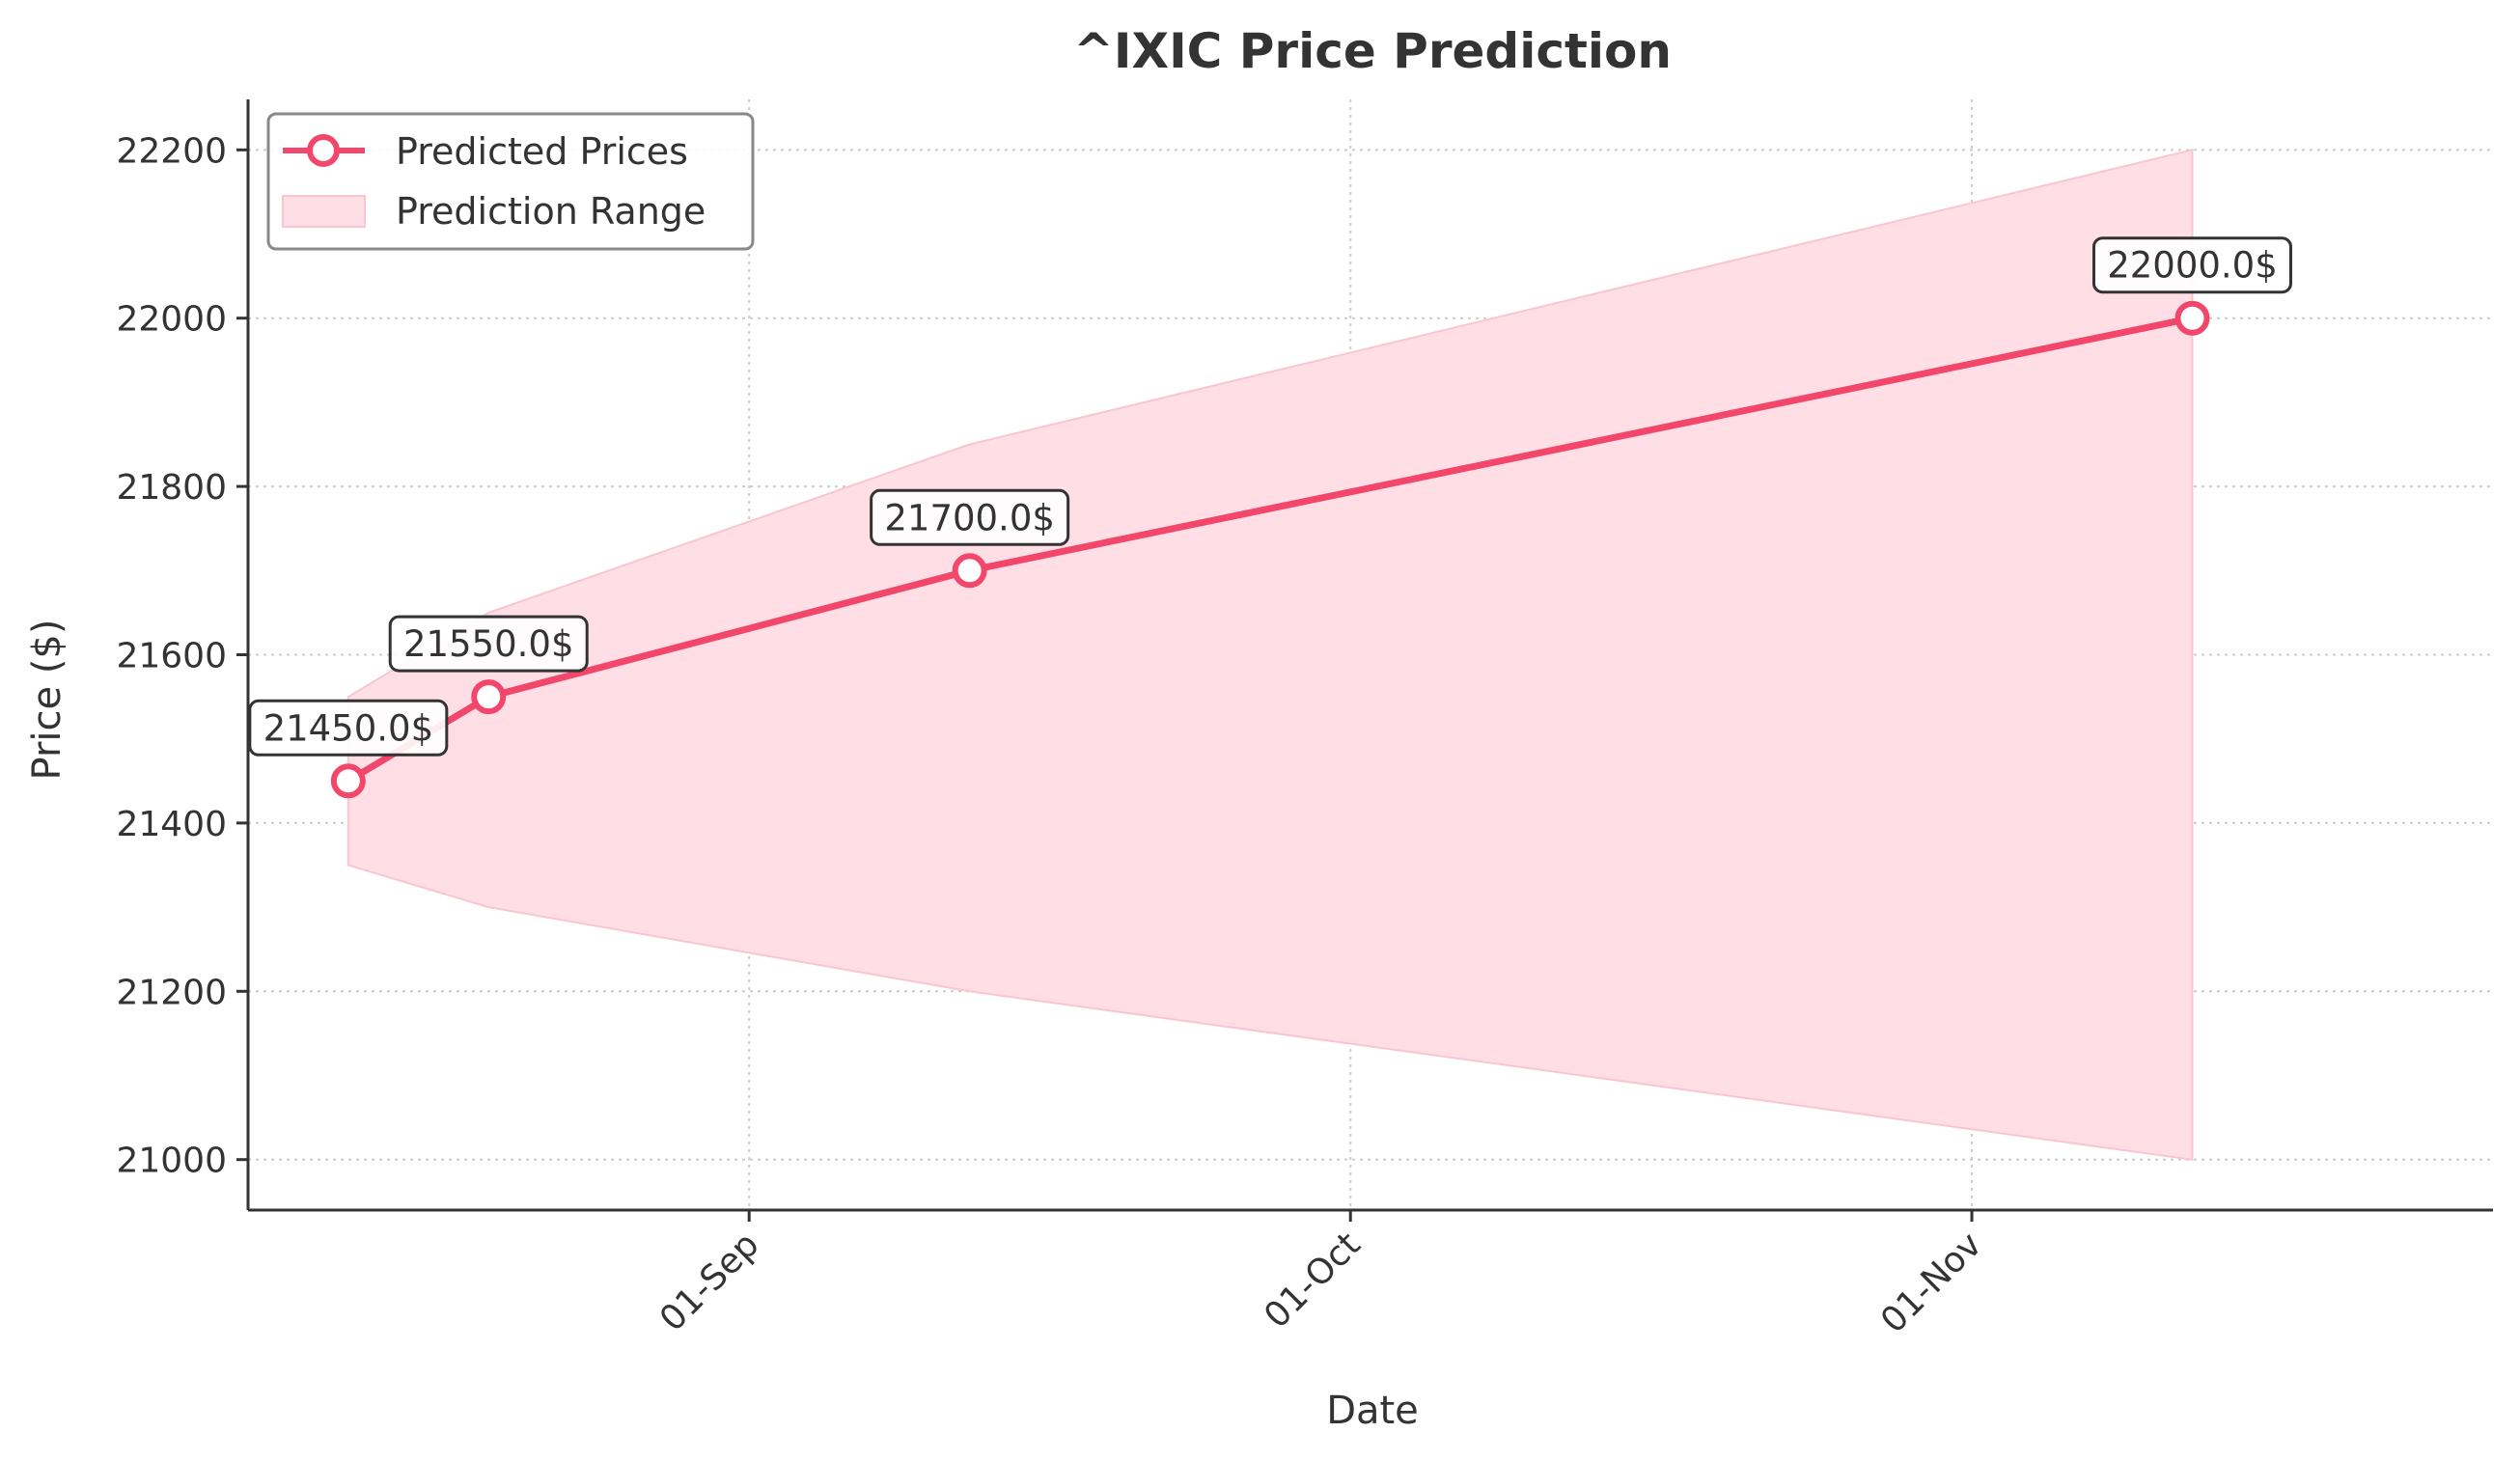 The image size is (2520, 1460). What do you see at coordinates (709, 1282) in the screenshot?
I see `x-tick-label: 01-Sep` at bounding box center [709, 1282].